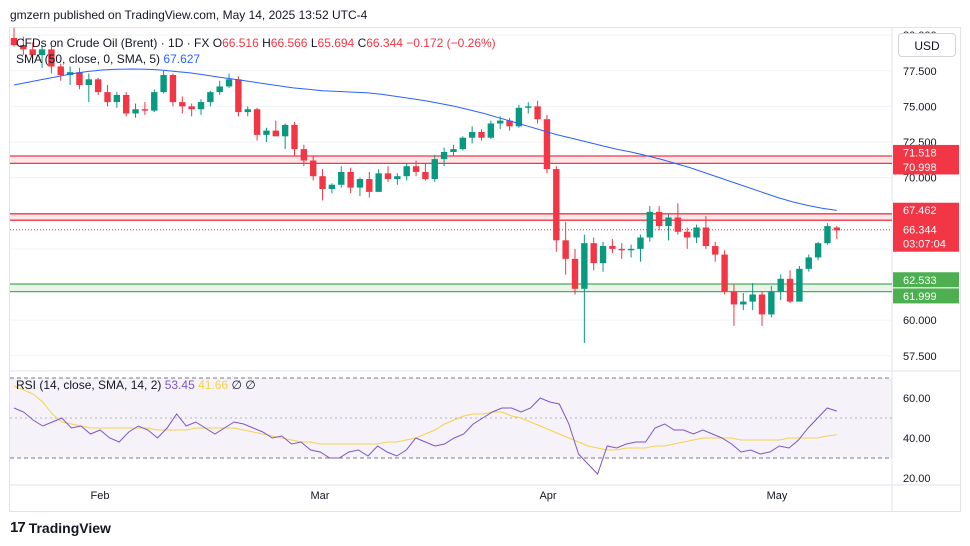  What do you see at coordinates (777, 496) in the screenshot?
I see `time-tick-label: May` at bounding box center [777, 496].